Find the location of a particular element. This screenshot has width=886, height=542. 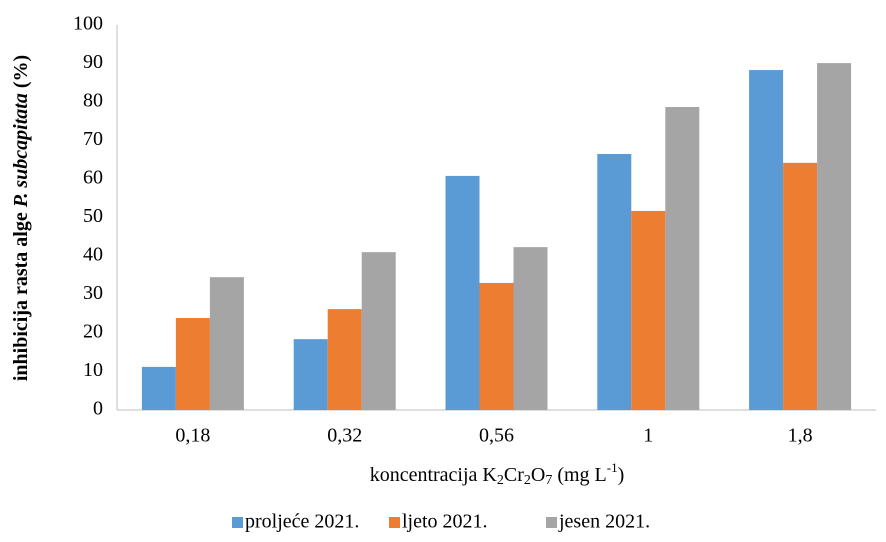

x-tick-label: 1,8 is located at coordinates (800, 436).